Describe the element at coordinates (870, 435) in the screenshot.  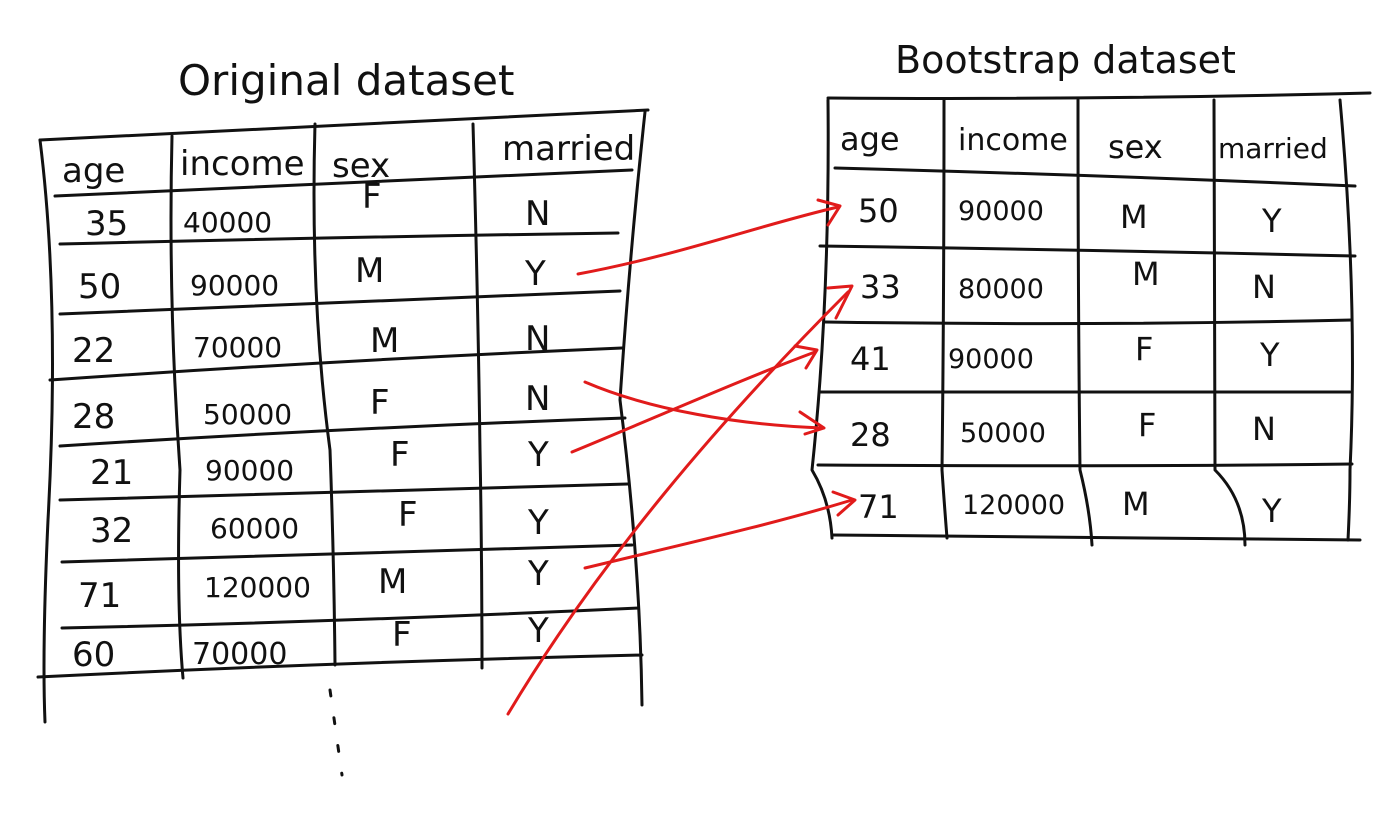
I see `bootstrap-cell: 28` at that location.